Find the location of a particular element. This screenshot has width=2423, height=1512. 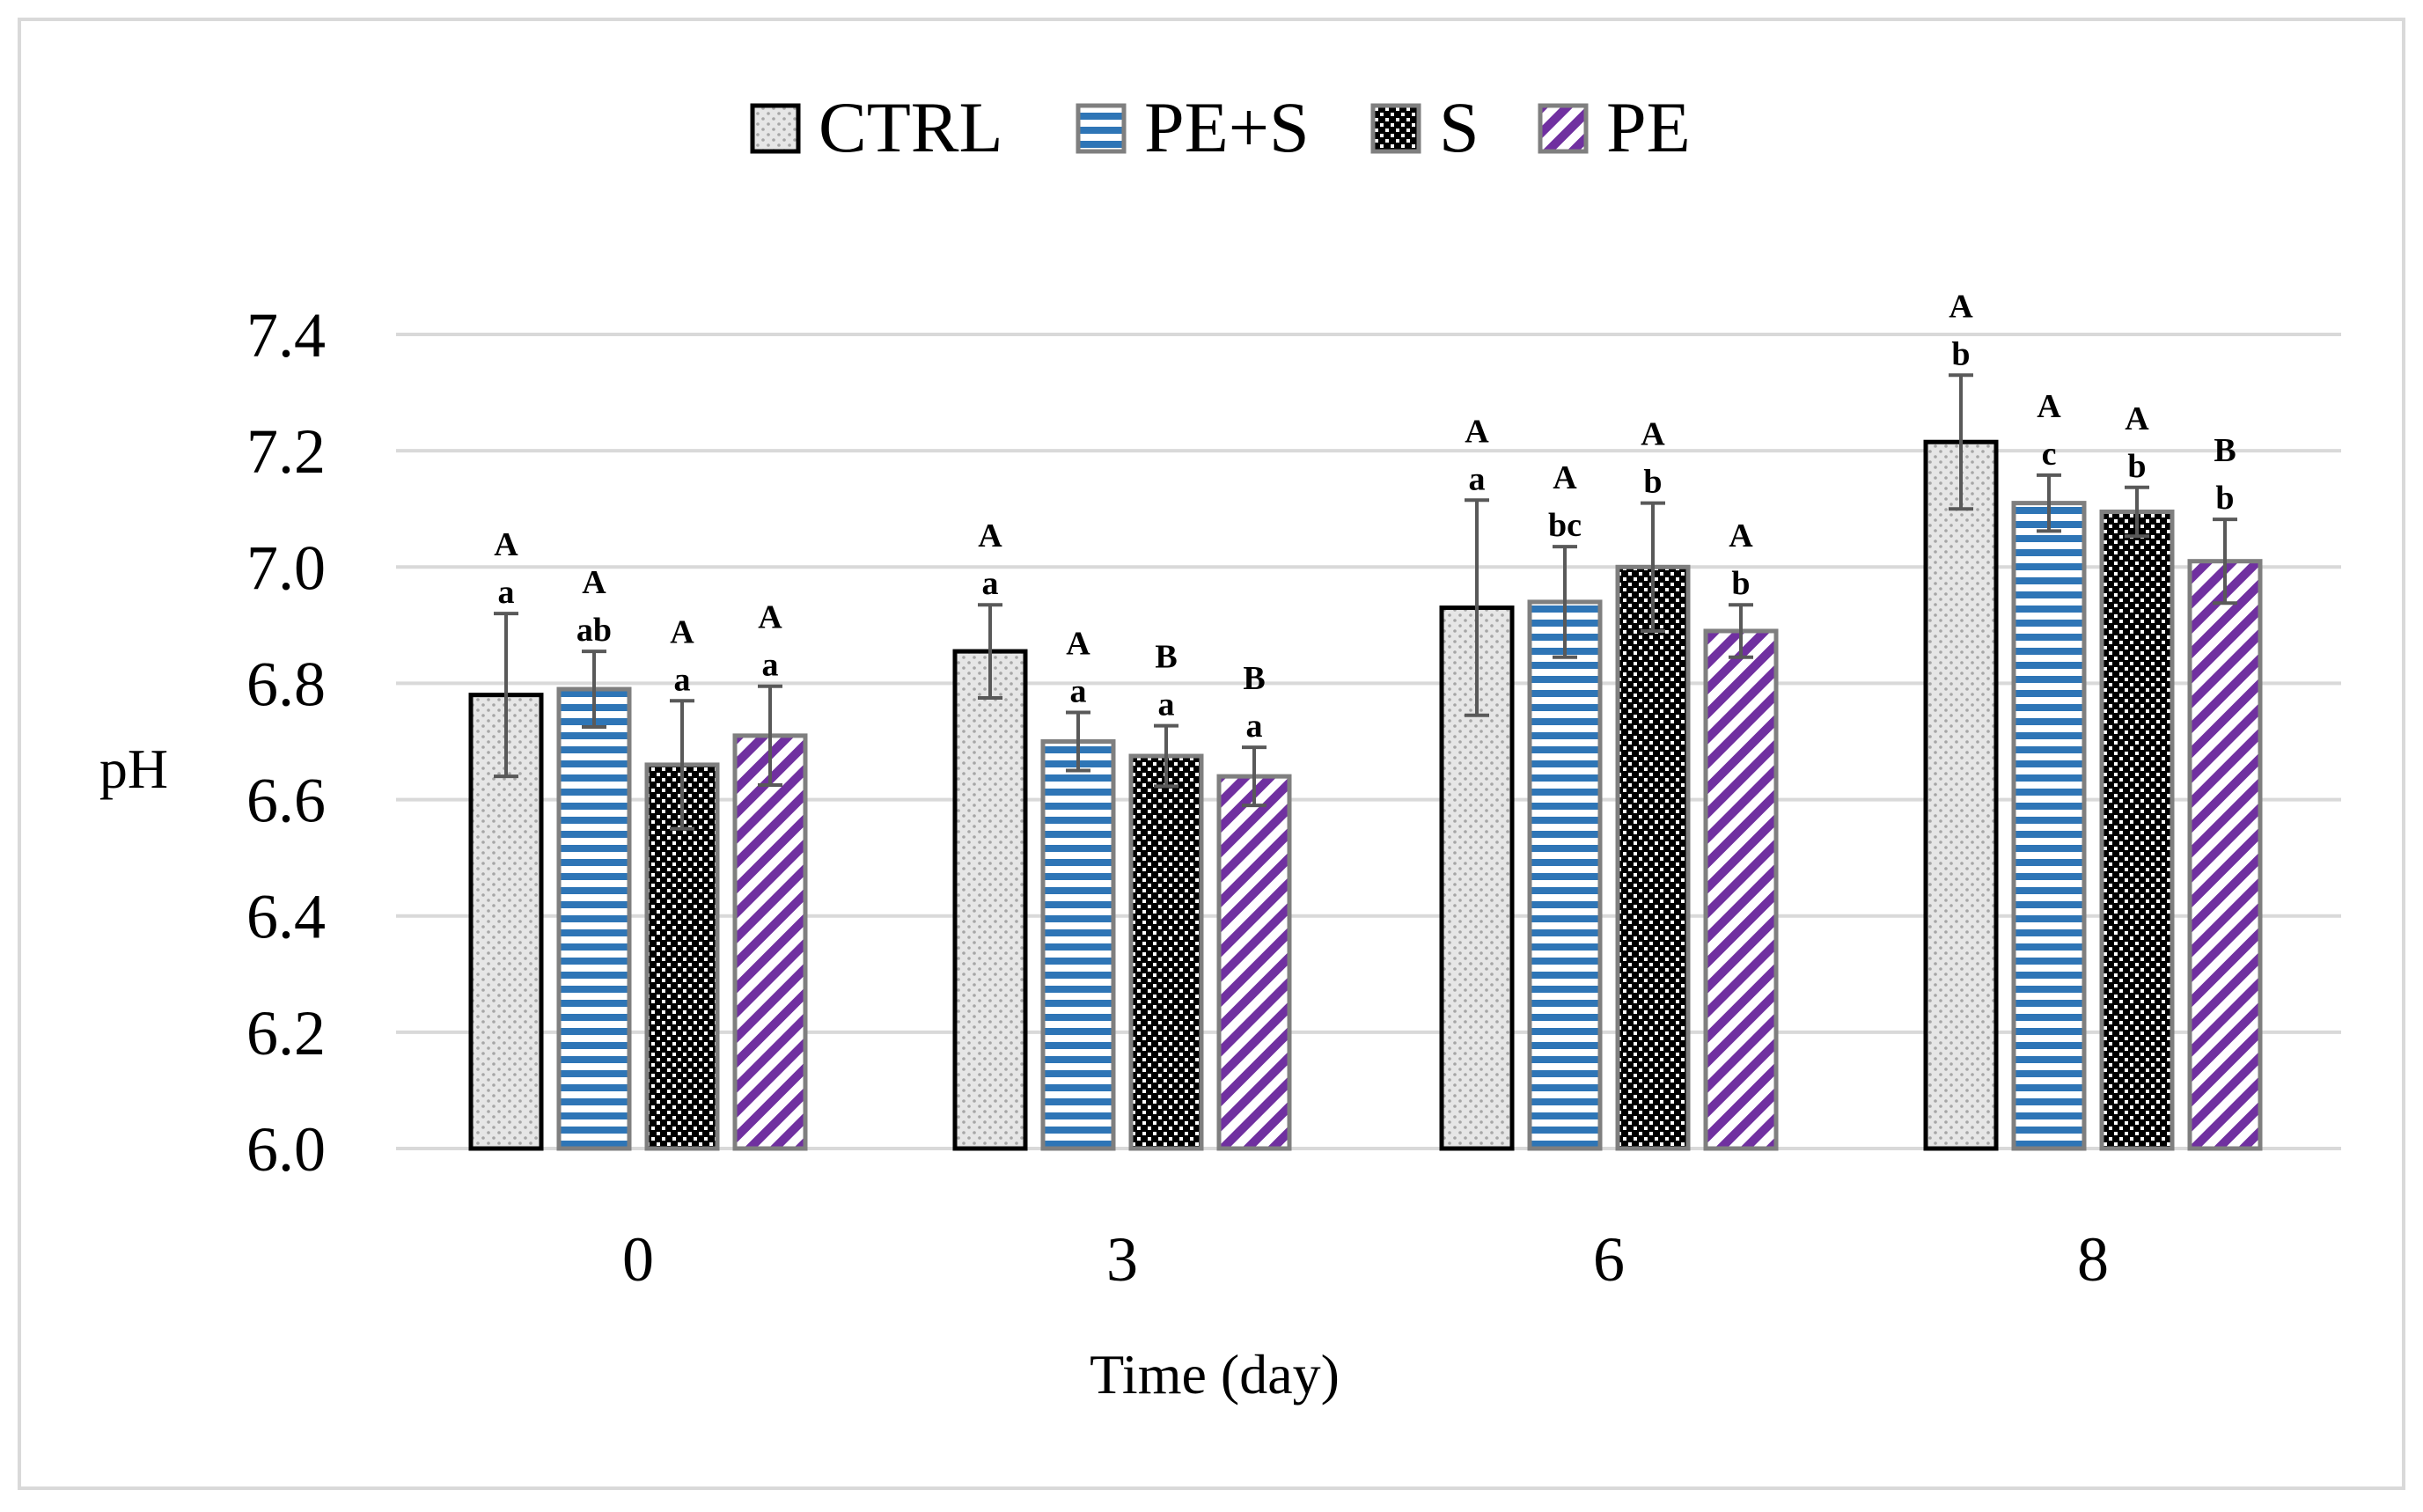

legend-label: PE is located at coordinates (1648, 127).